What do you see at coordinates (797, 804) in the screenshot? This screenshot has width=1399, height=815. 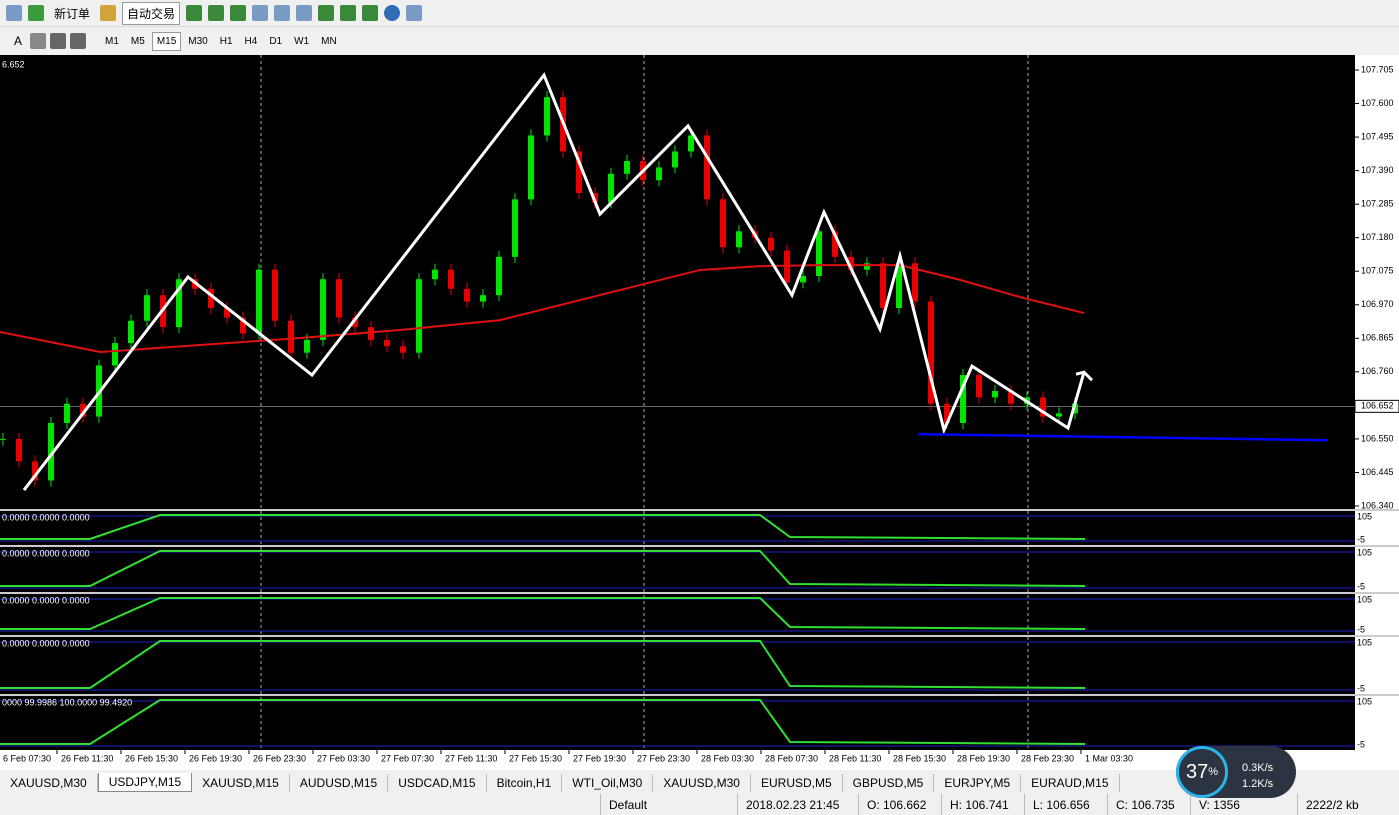 I see `bar-time: 2018.02.23 21:45` at bounding box center [797, 804].